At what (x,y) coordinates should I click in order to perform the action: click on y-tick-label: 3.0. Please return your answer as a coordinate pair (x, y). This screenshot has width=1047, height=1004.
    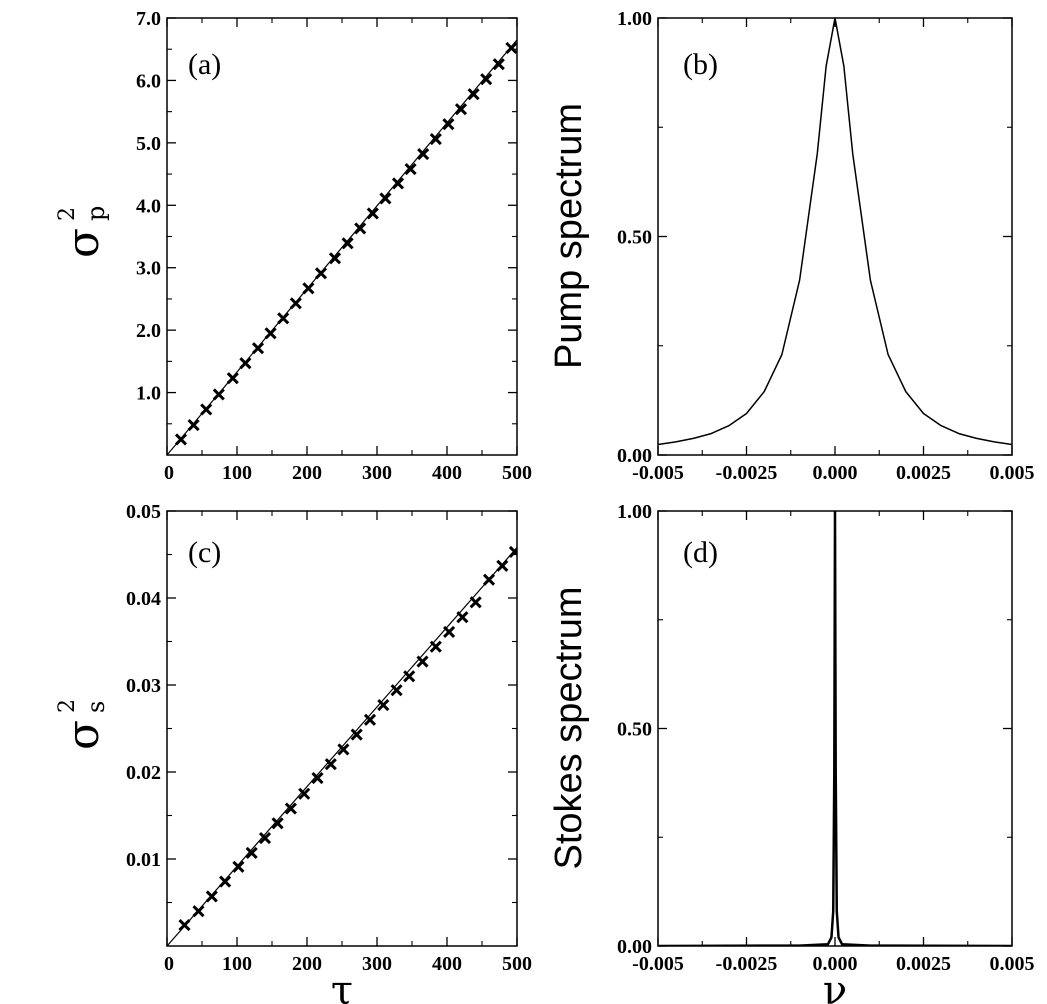
    Looking at the image, I should click on (148, 269).